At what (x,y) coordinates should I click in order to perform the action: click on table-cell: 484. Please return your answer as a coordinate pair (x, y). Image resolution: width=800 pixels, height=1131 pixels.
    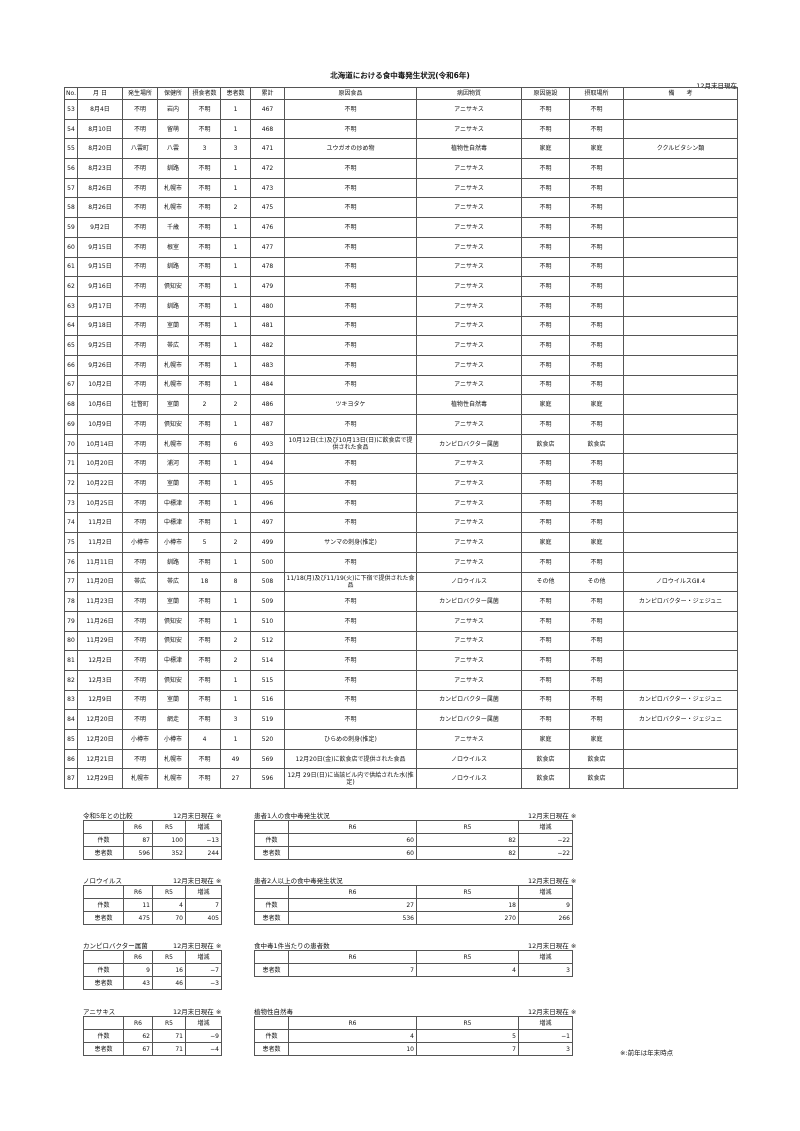
    Looking at the image, I should click on (267, 385).